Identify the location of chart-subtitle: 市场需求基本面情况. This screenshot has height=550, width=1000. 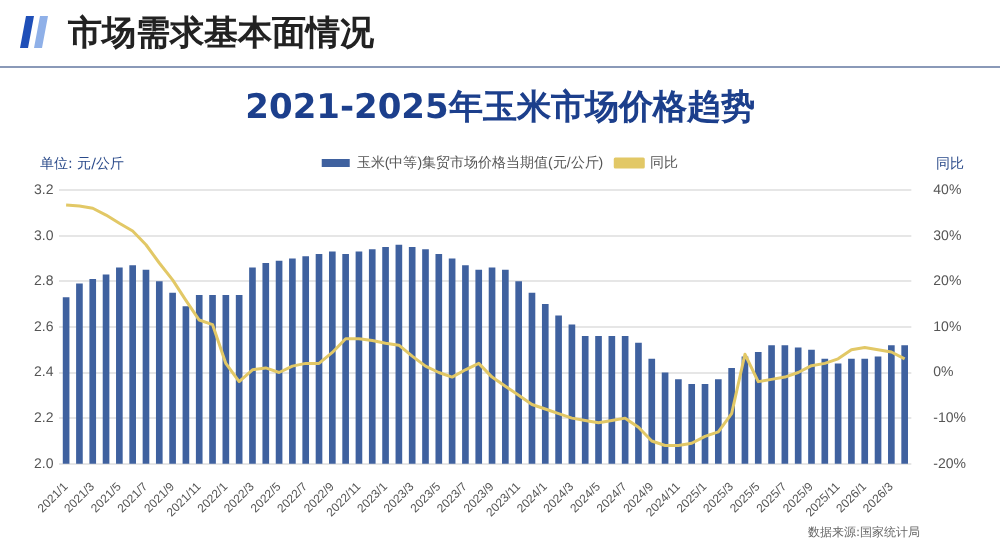
(221, 34).